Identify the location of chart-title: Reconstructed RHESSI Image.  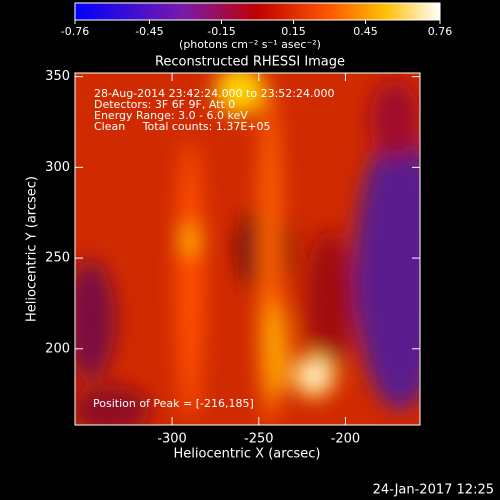
(250, 62).